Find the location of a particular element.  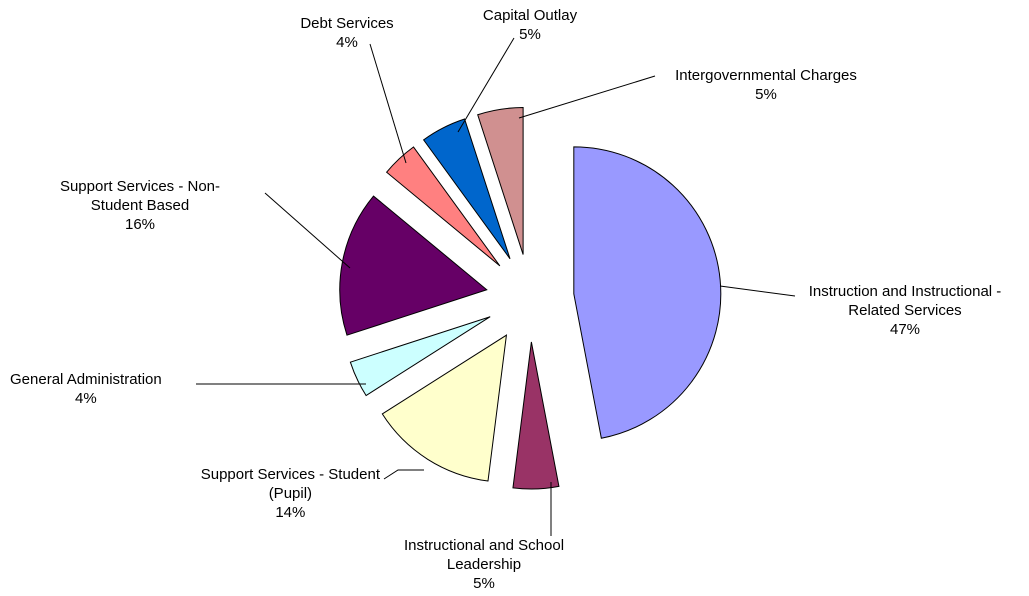

slice-label-instructional-and-school-leadership: Instructional and School Leadership 5% is located at coordinates (484, 564).